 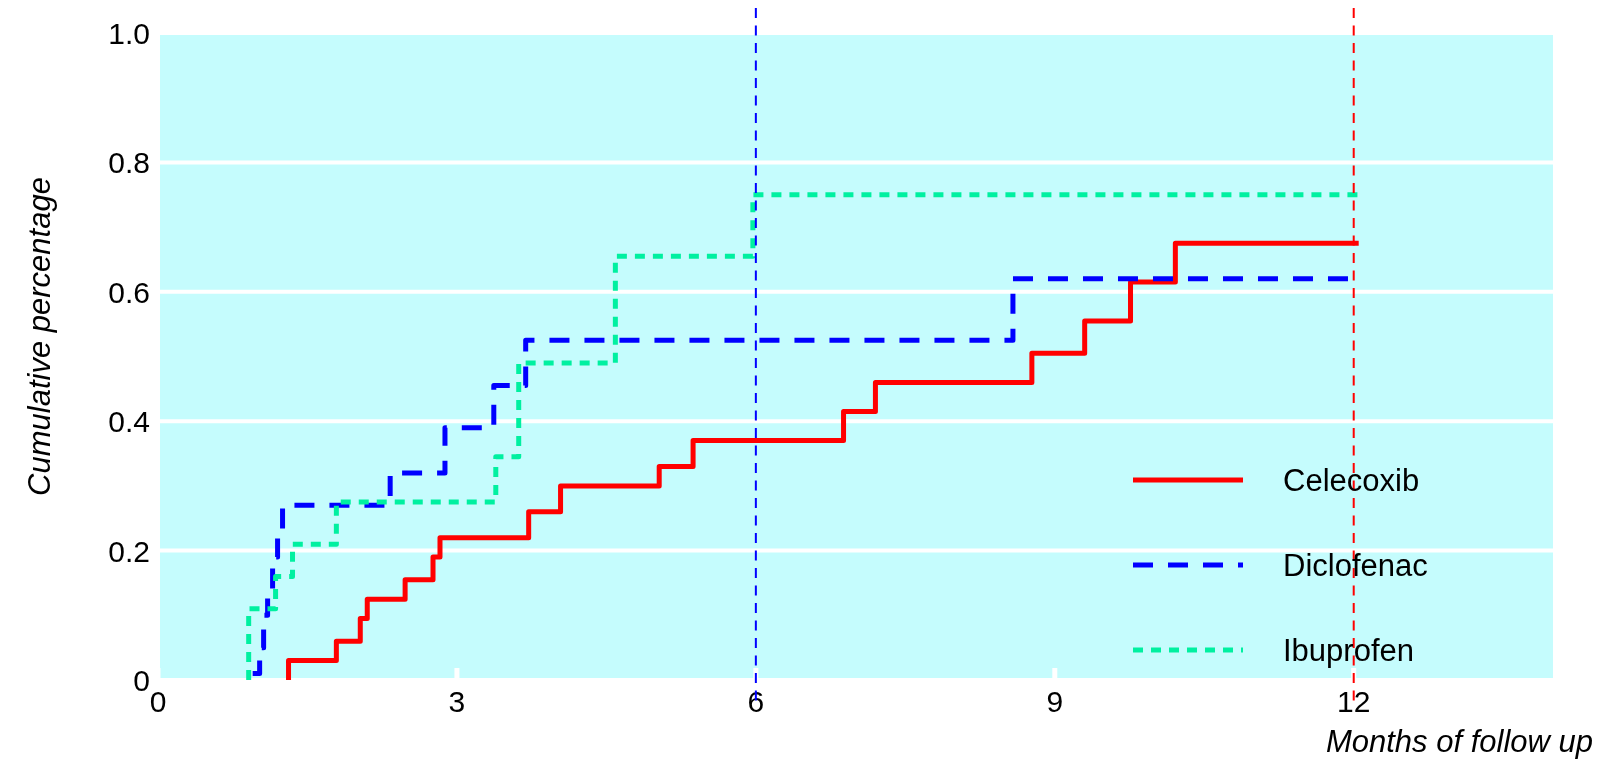 I want to click on legend-label: Ibuprofen, so click(x=1348, y=650).